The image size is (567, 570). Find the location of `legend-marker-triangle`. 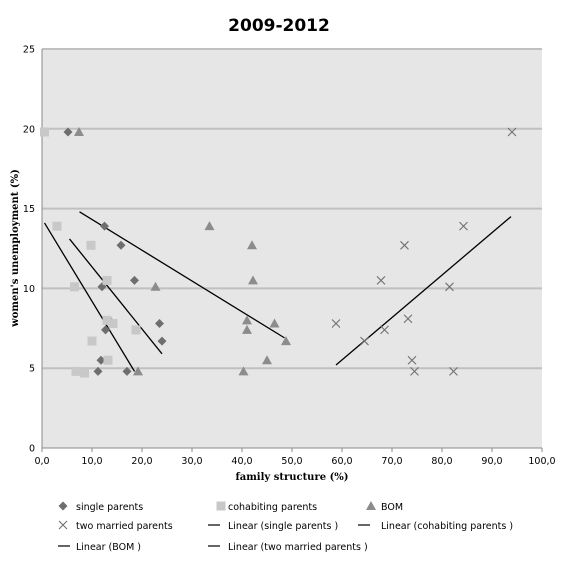

legend-marker-triangle is located at coordinates (371, 505).